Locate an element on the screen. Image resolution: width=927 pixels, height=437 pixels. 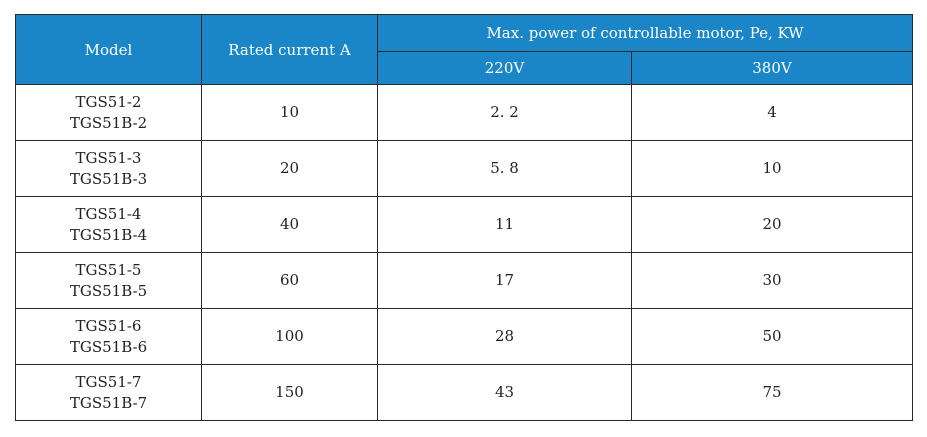
power-380-cell: 50 is located at coordinates (772, 336).